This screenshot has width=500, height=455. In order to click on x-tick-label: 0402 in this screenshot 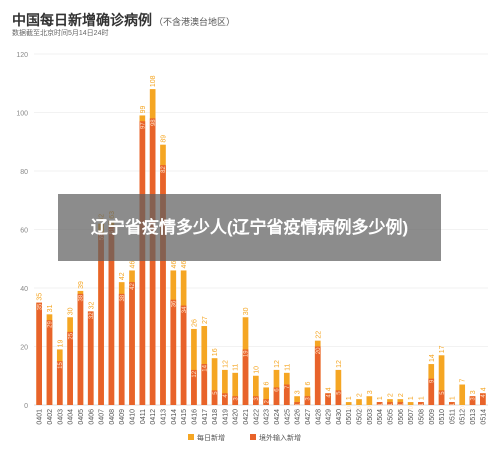, I will do `click(50, 417)`.